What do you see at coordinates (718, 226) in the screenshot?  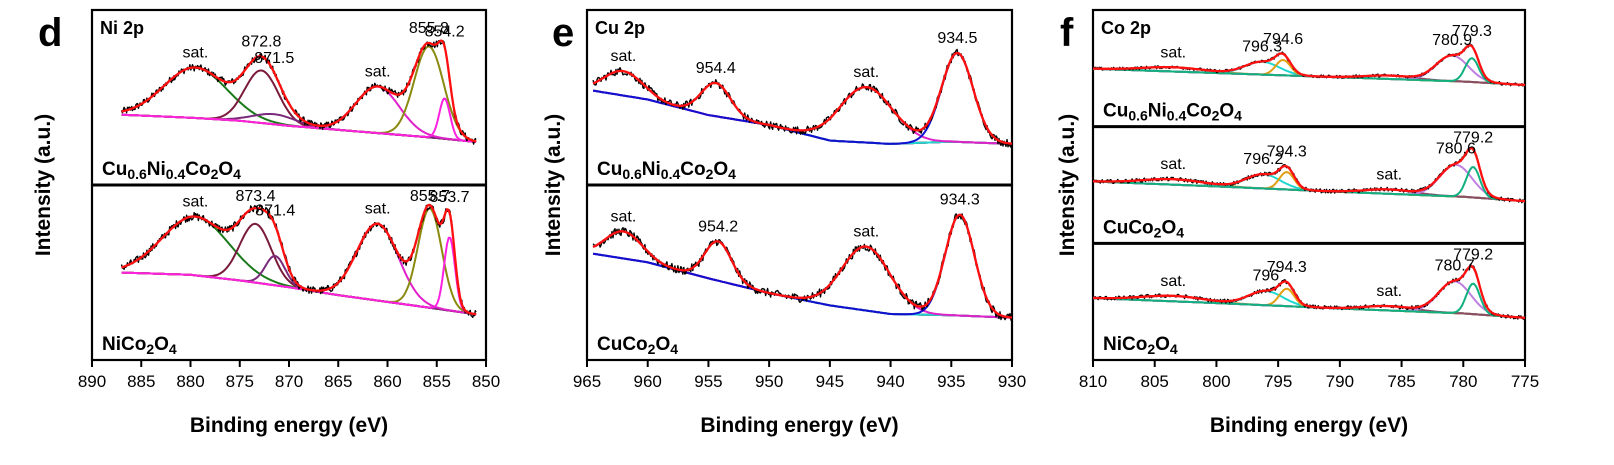 I see `peak-label: 954.2` at bounding box center [718, 226].